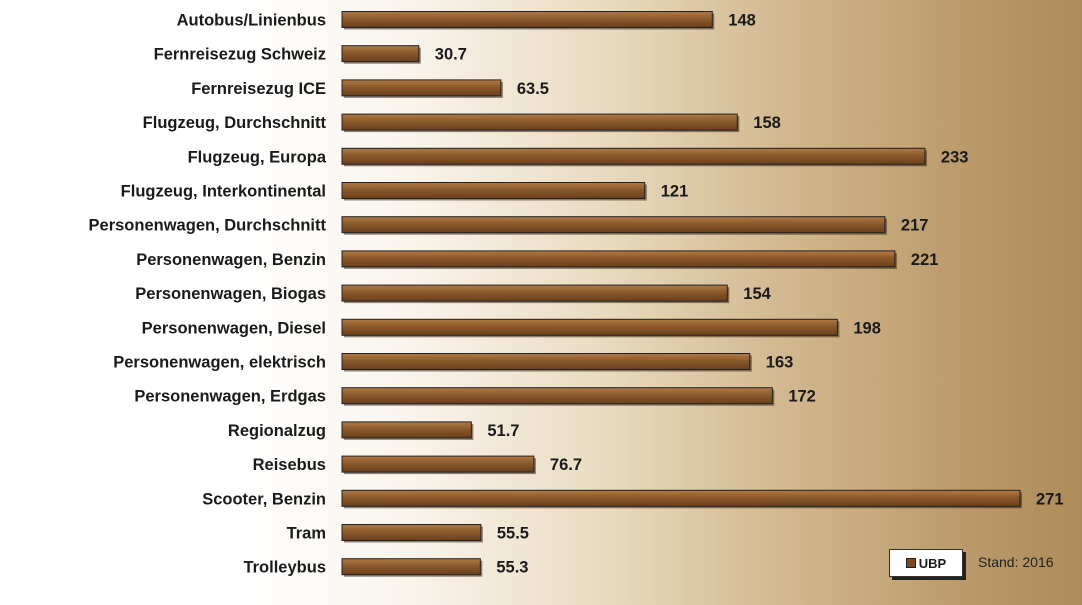 The height and width of the screenshot is (605, 1082). What do you see at coordinates (867, 328) in the screenshot?
I see `value-label: 198` at bounding box center [867, 328].